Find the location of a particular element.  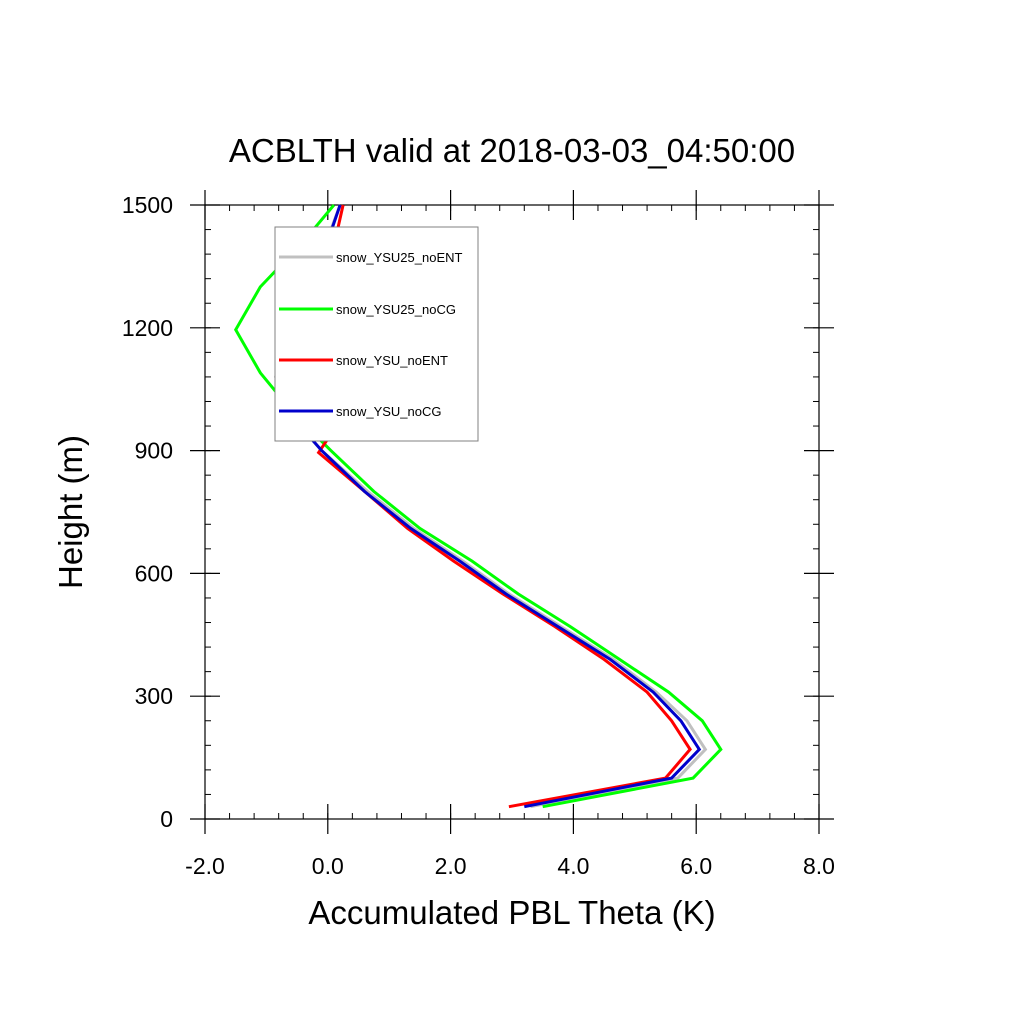

y-tick-label: 1500 is located at coordinates (147, 205).